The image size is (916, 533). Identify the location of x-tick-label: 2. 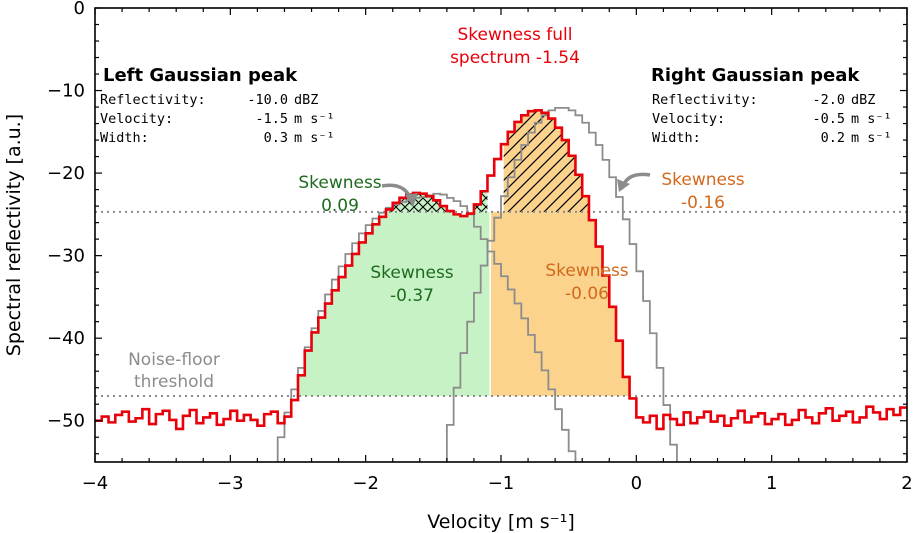
(906, 483).